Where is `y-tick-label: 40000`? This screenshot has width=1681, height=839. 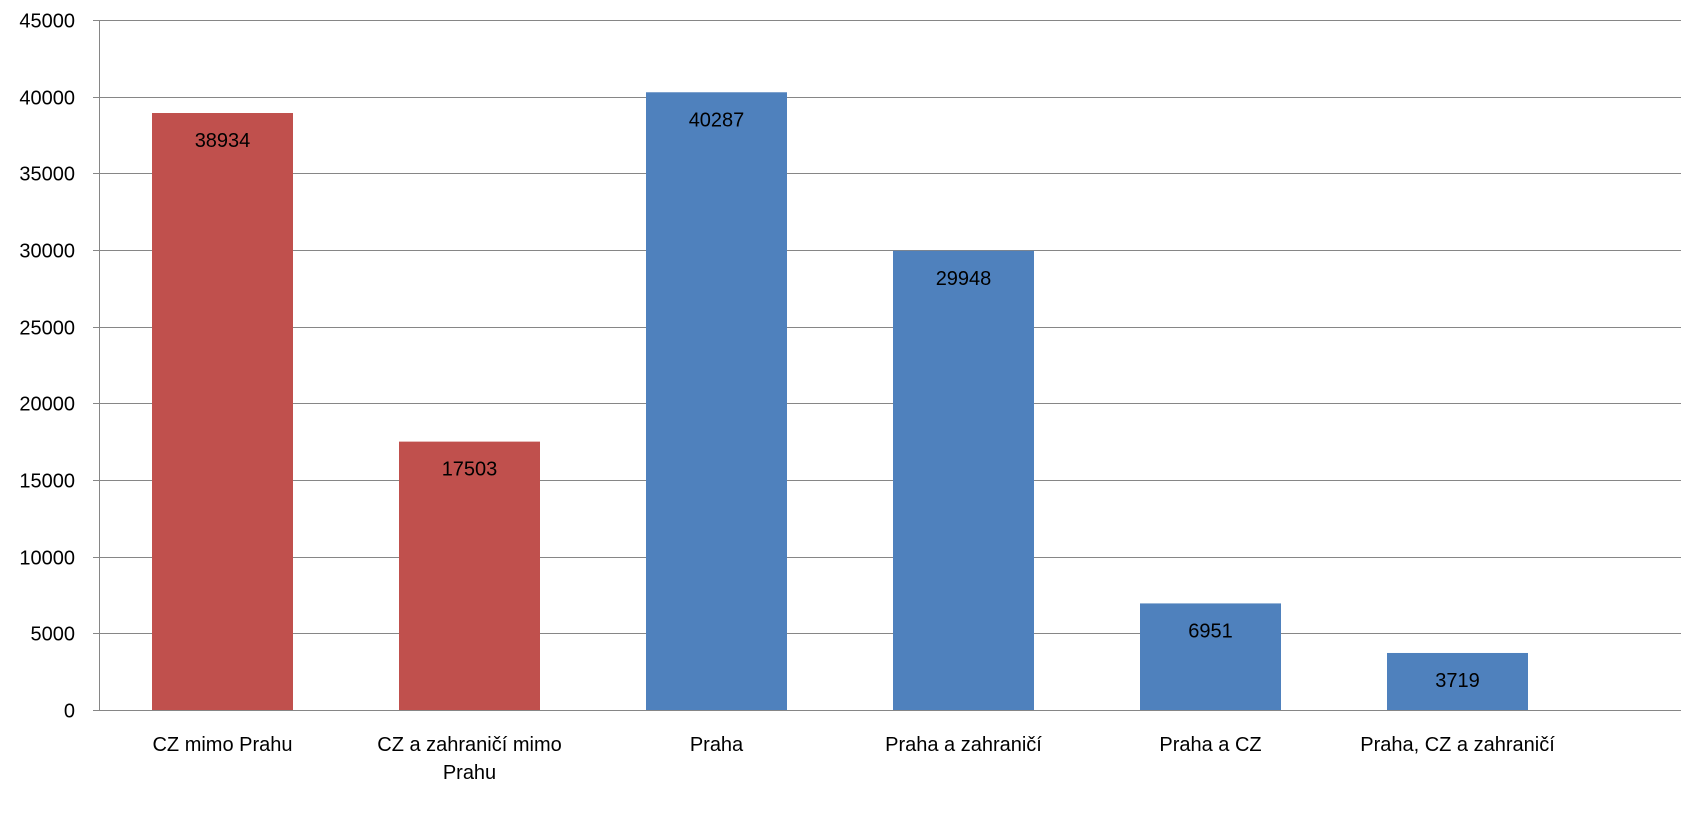
y-tick-label: 40000 is located at coordinates (47, 99).